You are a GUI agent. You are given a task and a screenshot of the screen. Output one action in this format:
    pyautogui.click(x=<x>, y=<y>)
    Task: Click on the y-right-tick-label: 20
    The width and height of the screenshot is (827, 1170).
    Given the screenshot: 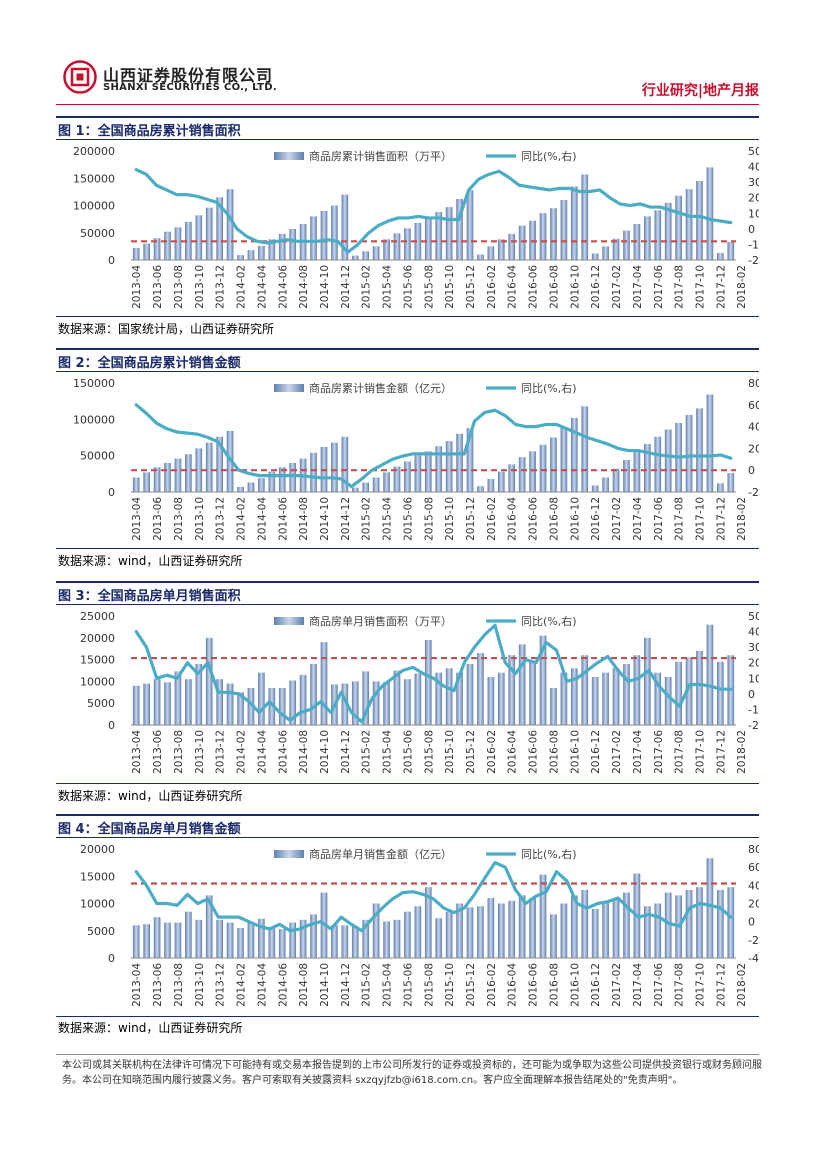 What is the action you would take?
    pyautogui.click(x=753, y=198)
    